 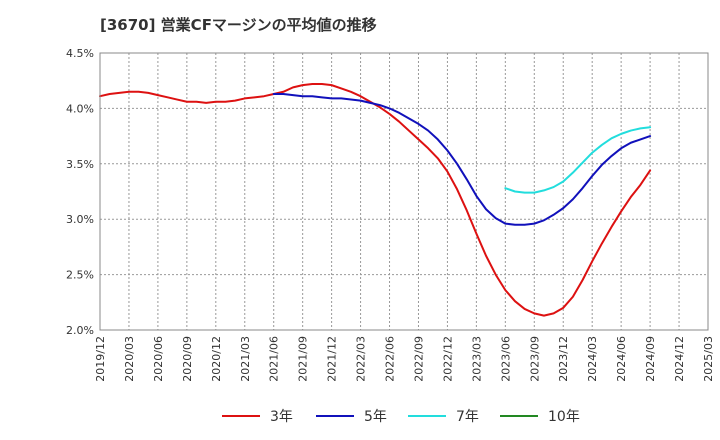 I want to click on x-tick-label: 2024/03, so click(x=592, y=359).